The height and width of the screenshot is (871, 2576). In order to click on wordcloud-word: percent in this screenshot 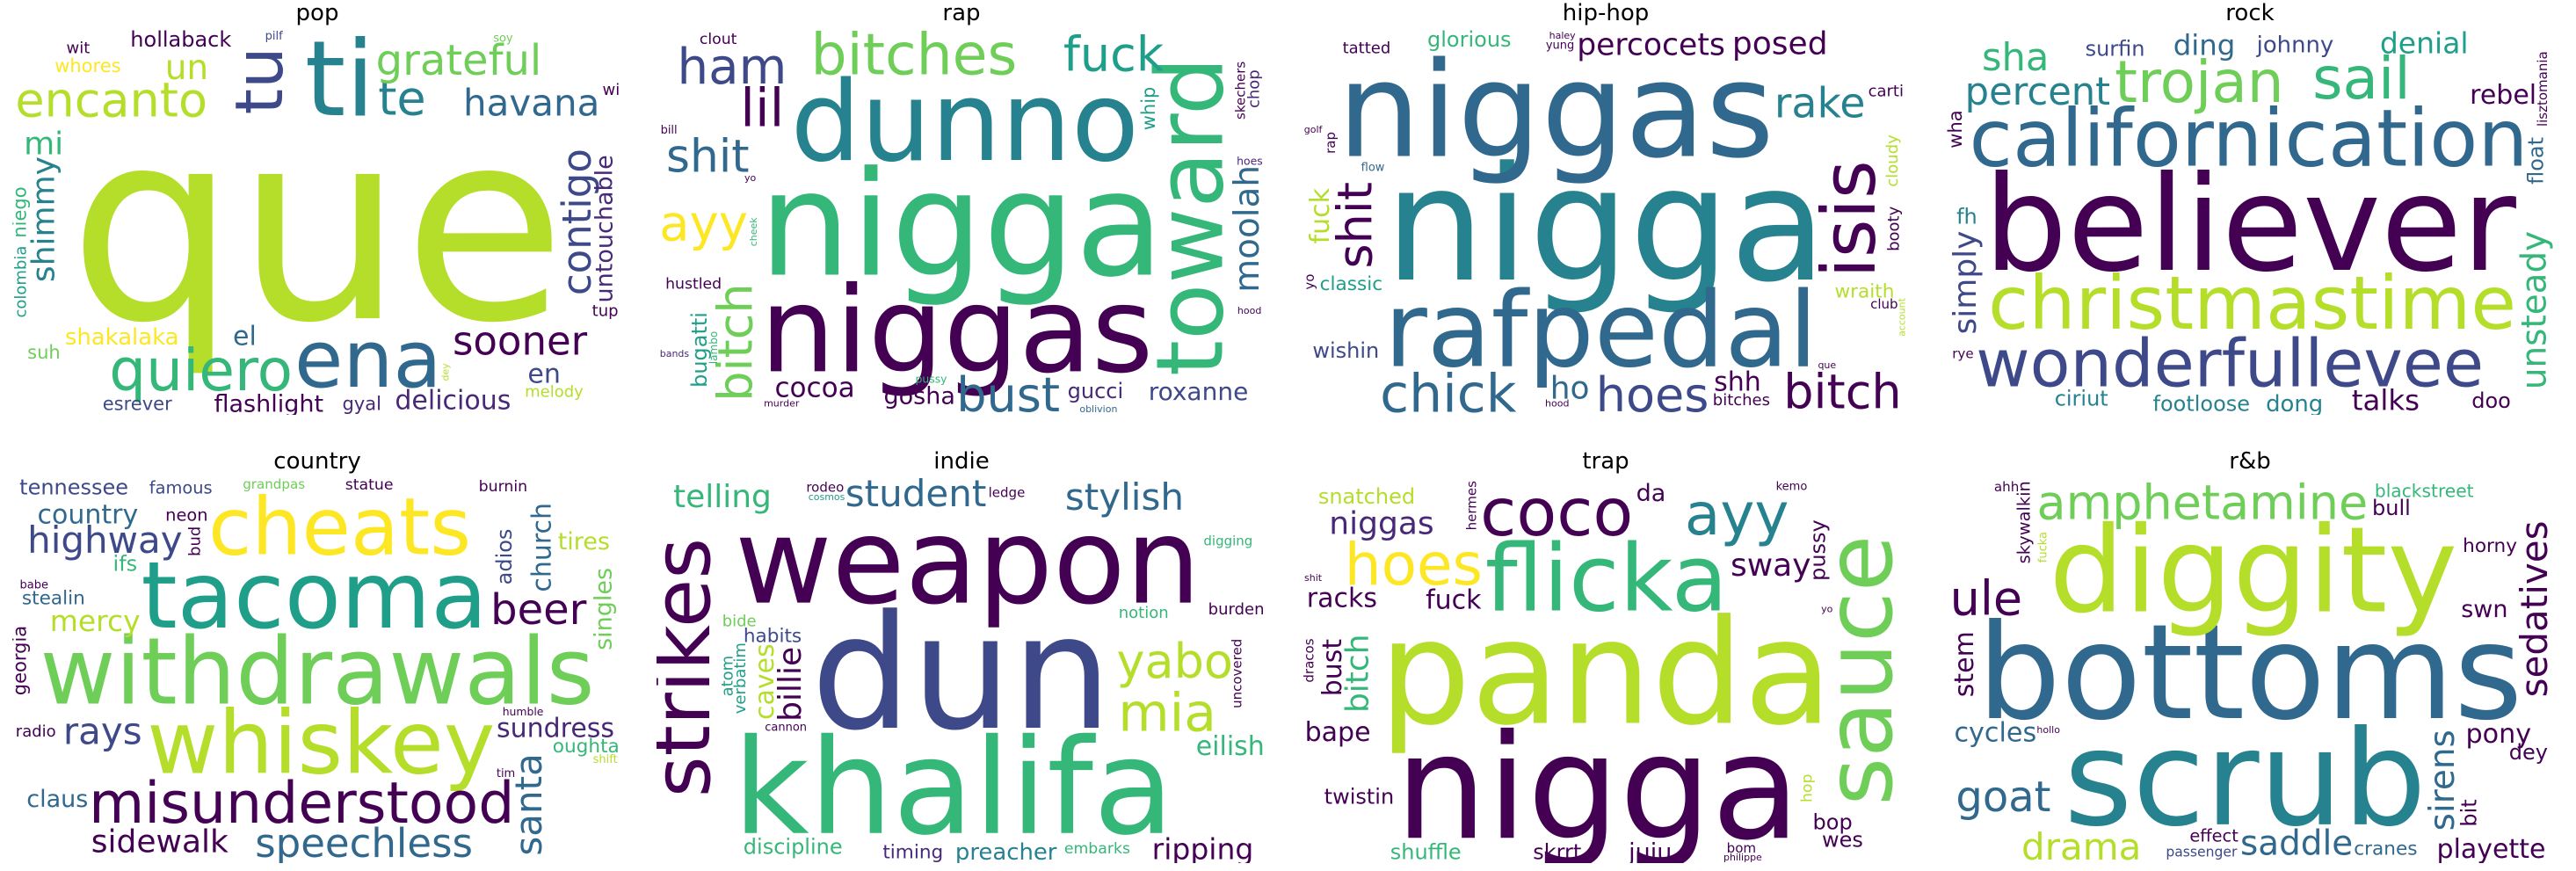, I will do `click(2037, 92)`.